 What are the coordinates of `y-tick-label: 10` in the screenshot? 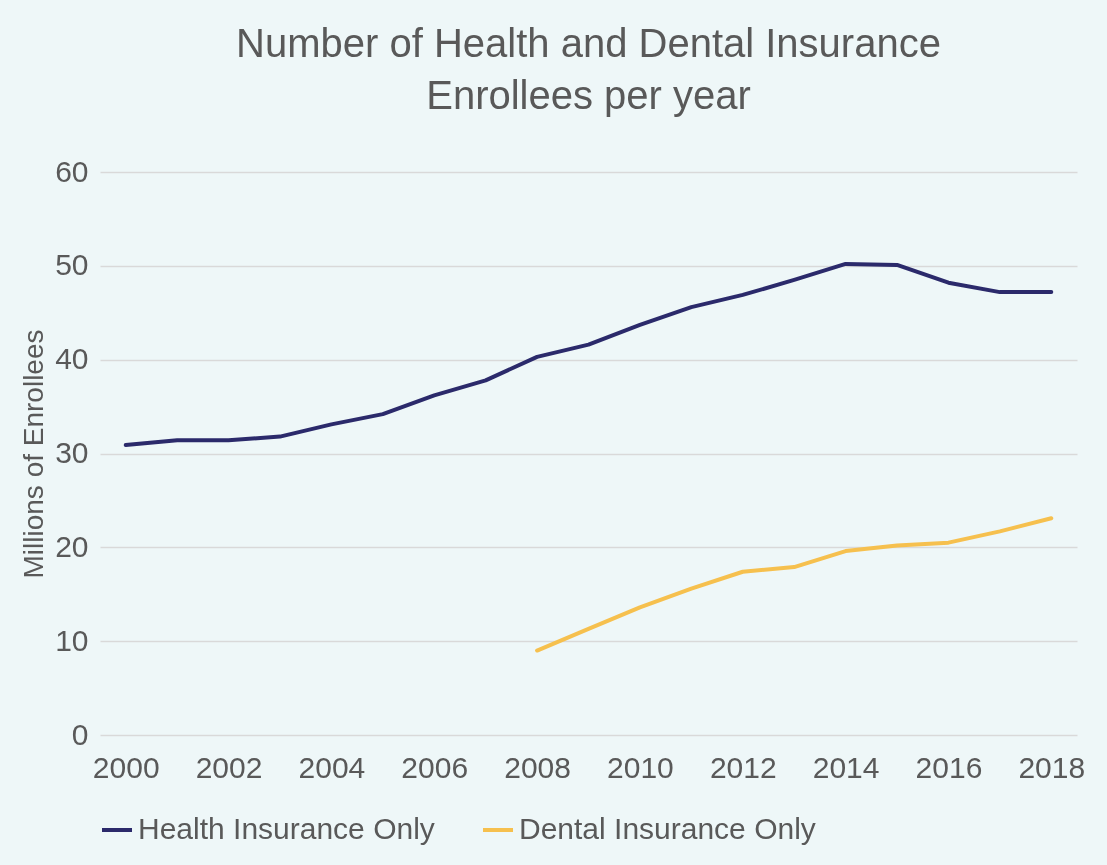 It's located at (72, 640).